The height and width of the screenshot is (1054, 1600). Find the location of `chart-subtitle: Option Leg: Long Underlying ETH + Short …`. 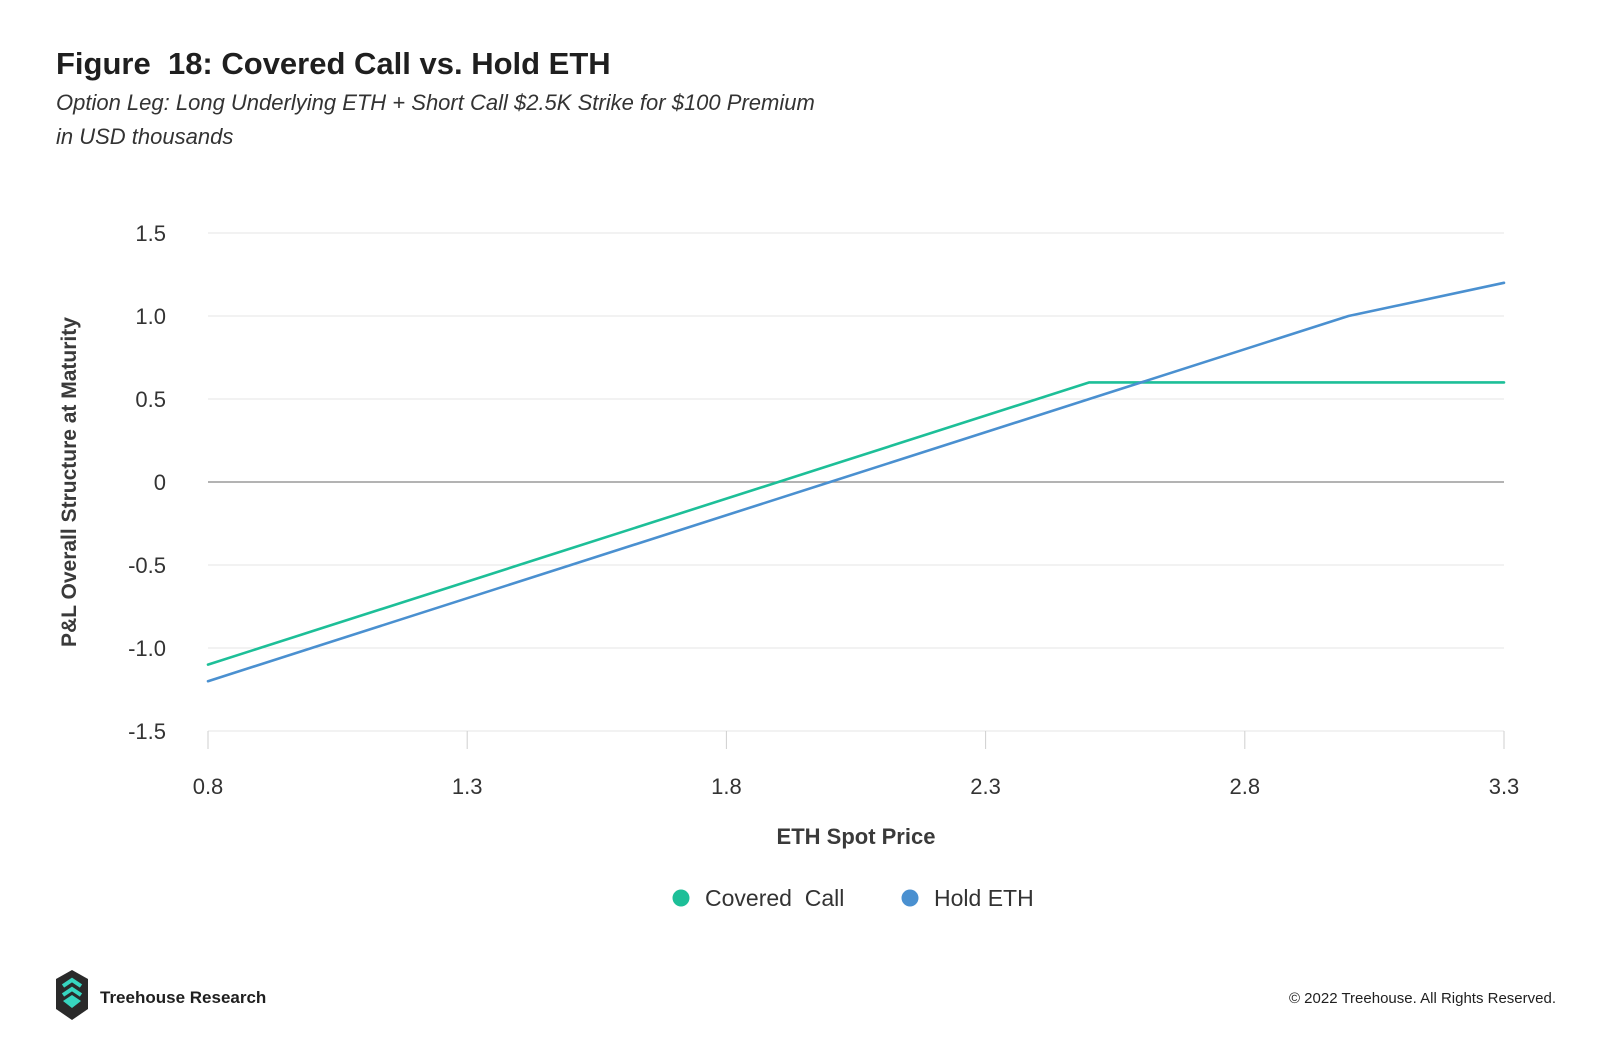

chart-subtitle: Option Leg: Long Underlying ETH + Short … is located at coordinates (435, 102).